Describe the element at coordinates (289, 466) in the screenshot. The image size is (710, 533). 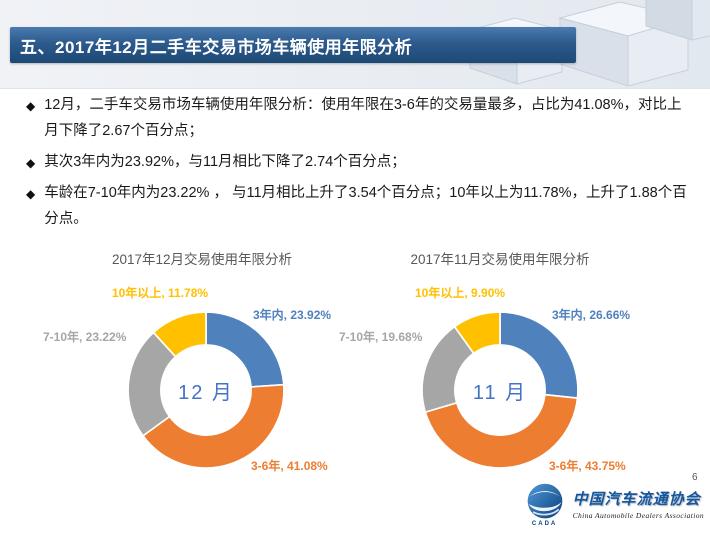
I see `slice-label: 3-6年, 41.08%` at that location.